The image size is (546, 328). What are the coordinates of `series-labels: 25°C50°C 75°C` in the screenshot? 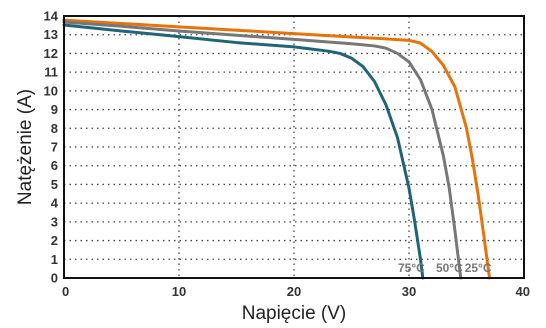 It's located at (445, 268).